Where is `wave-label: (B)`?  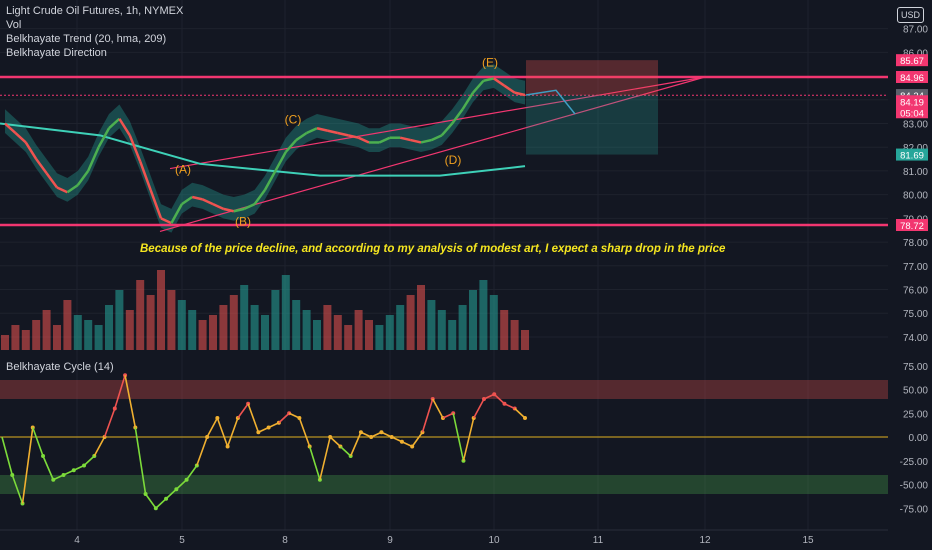 wave-label: (B) is located at coordinates (243, 221).